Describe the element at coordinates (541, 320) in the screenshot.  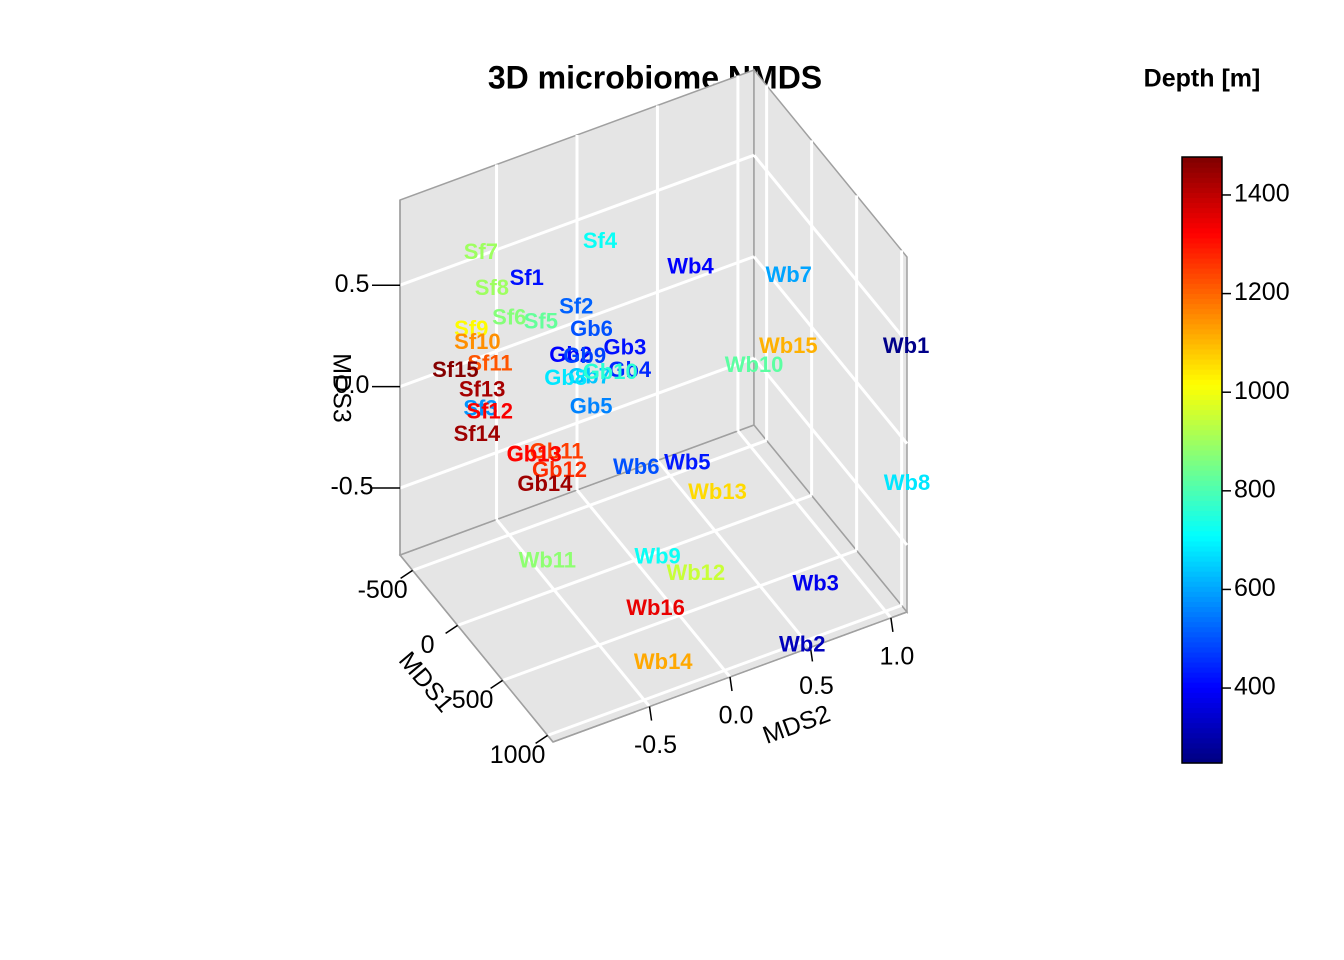
I see `point-label: Sf5` at that location.